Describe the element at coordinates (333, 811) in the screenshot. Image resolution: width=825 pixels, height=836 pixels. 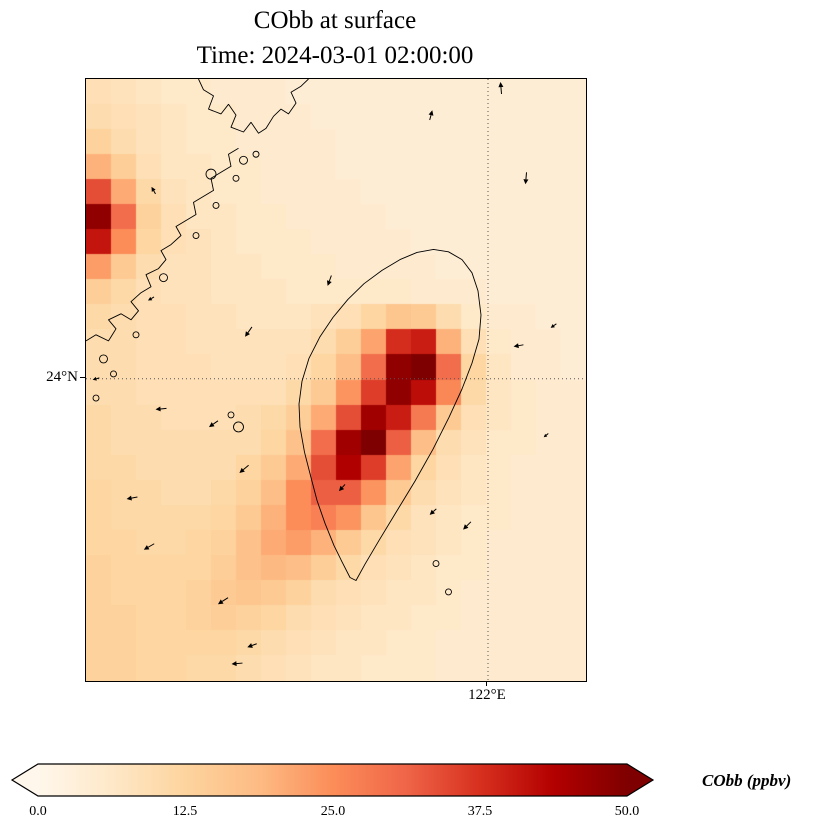
I see `colorbar-tick-2: 25.0` at that location.